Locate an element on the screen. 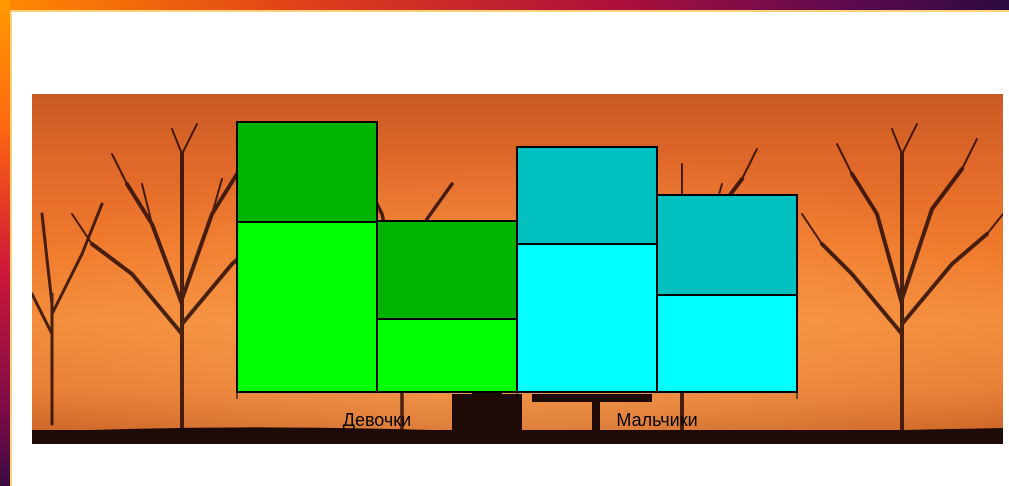 Image resolution: width=1009 pixels, height=486 pixels. slide-frame-accent-left is located at coordinates (11, 248).